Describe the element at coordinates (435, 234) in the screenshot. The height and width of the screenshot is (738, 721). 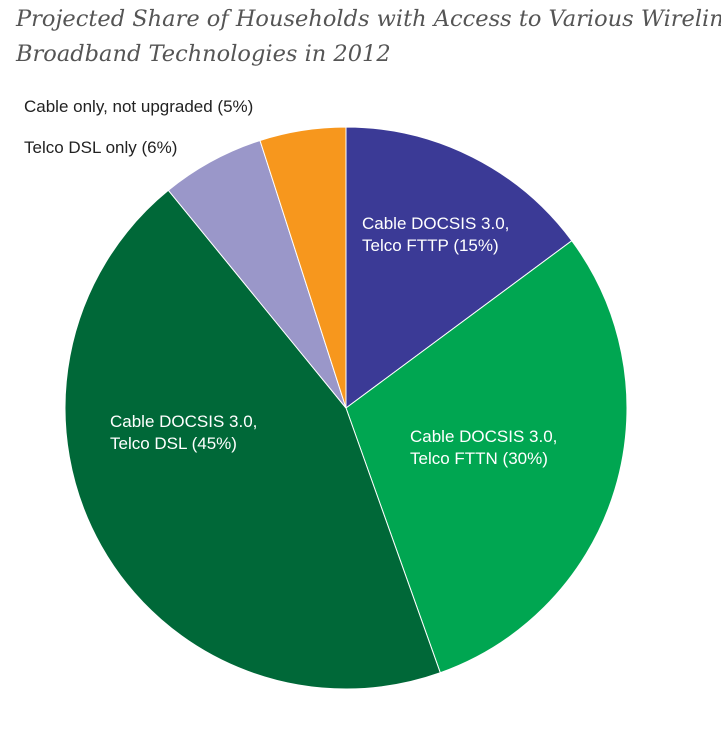
I see `slice-label: Cable DOCSIS 3.0, Telco FTTP (15%)` at that location.